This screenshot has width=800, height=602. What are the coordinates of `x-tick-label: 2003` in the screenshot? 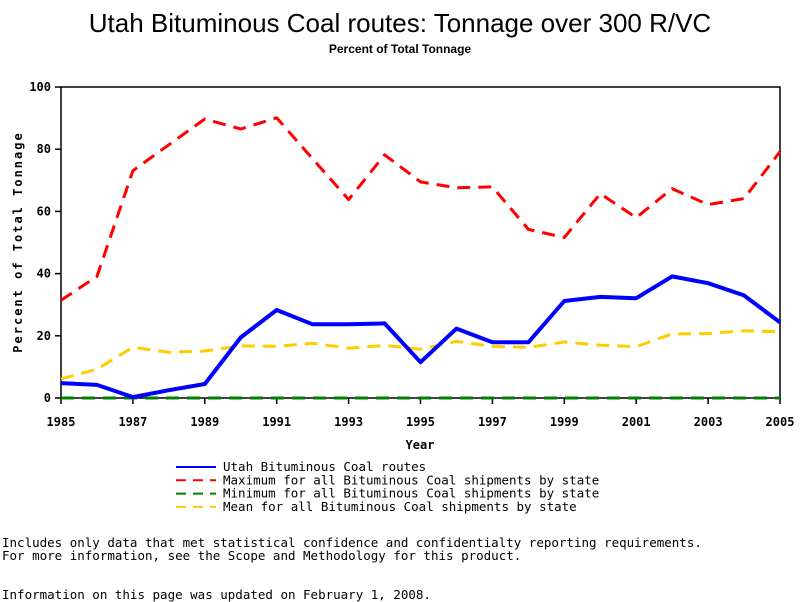 It's located at (708, 422).